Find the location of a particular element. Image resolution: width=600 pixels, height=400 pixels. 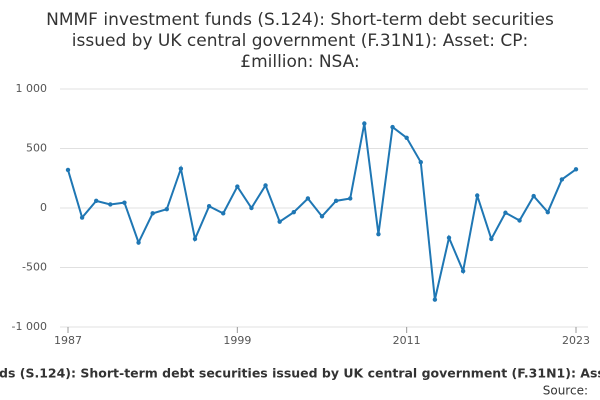

x-tick-label: 1987 is located at coordinates (68, 340).